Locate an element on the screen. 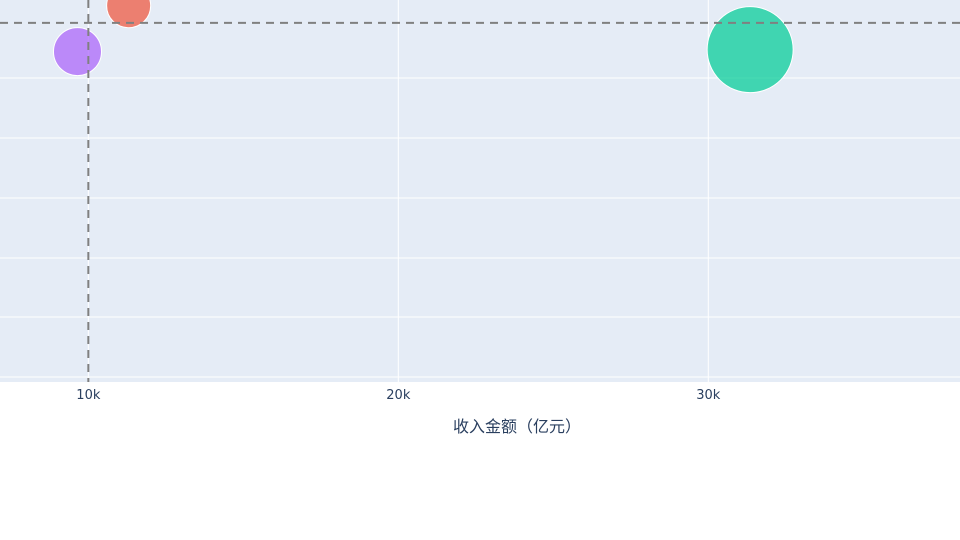 The height and width of the screenshot is (540, 960). x-tick-label: 20k is located at coordinates (398, 395).